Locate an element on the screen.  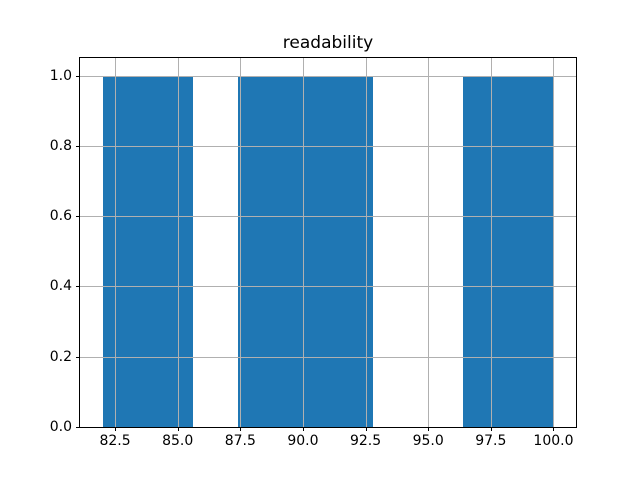
x-tick-label: 97.5 is located at coordinates (491, 441).